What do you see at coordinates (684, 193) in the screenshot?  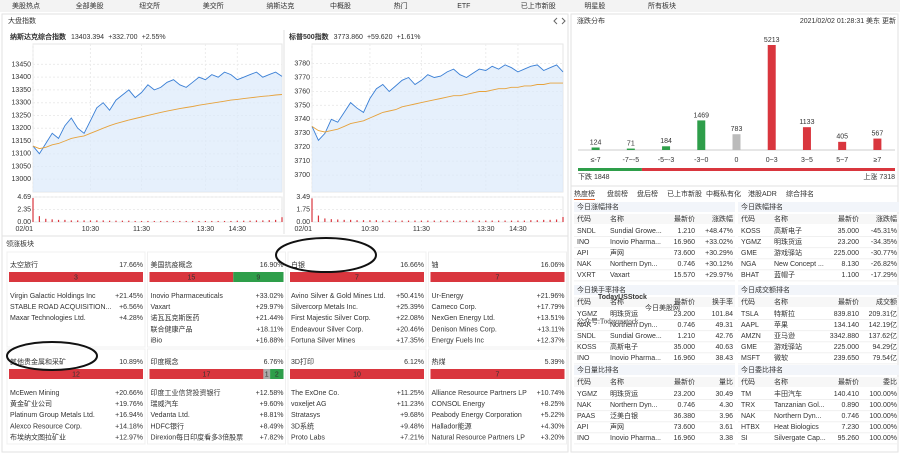 I see `rank-tab: 已上市新股` at bounding box center [684, 193].